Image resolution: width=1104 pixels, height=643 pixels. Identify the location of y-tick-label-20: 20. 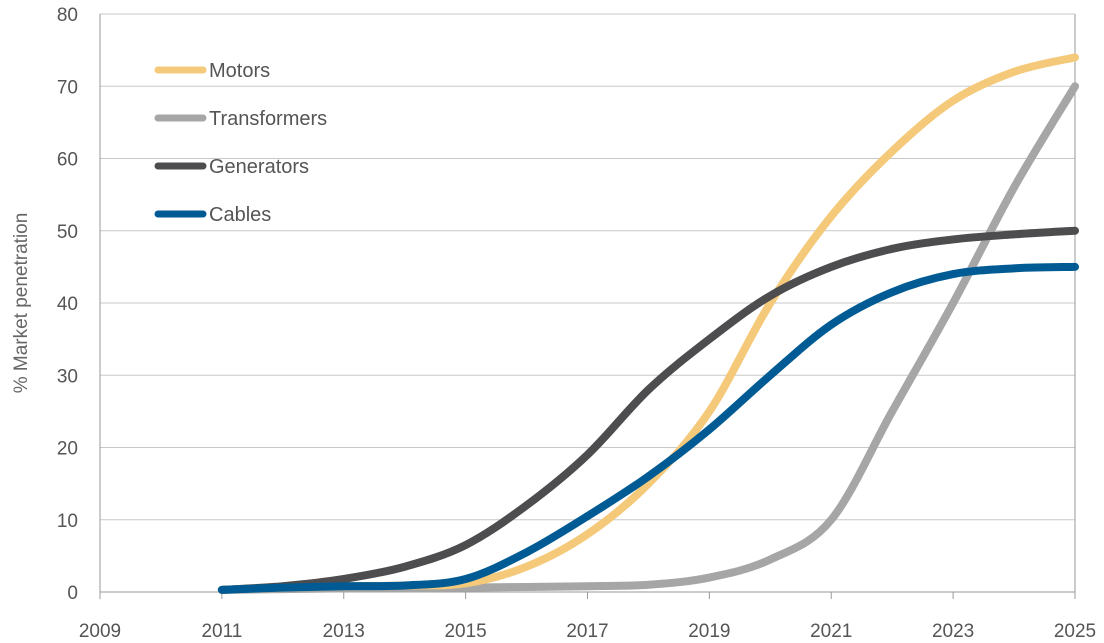
(67, 449).